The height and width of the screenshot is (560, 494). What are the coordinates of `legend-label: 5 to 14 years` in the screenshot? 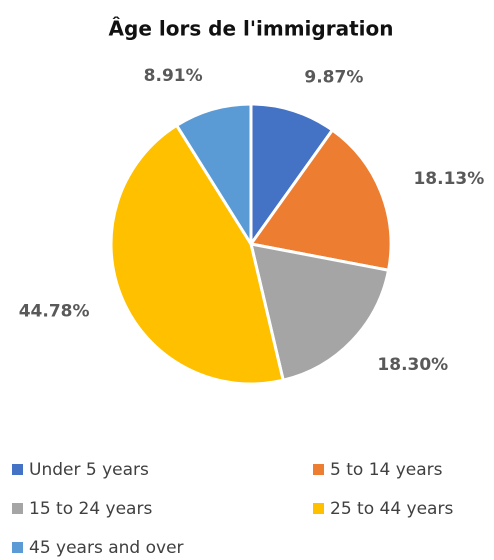 It's located at (386, 470).